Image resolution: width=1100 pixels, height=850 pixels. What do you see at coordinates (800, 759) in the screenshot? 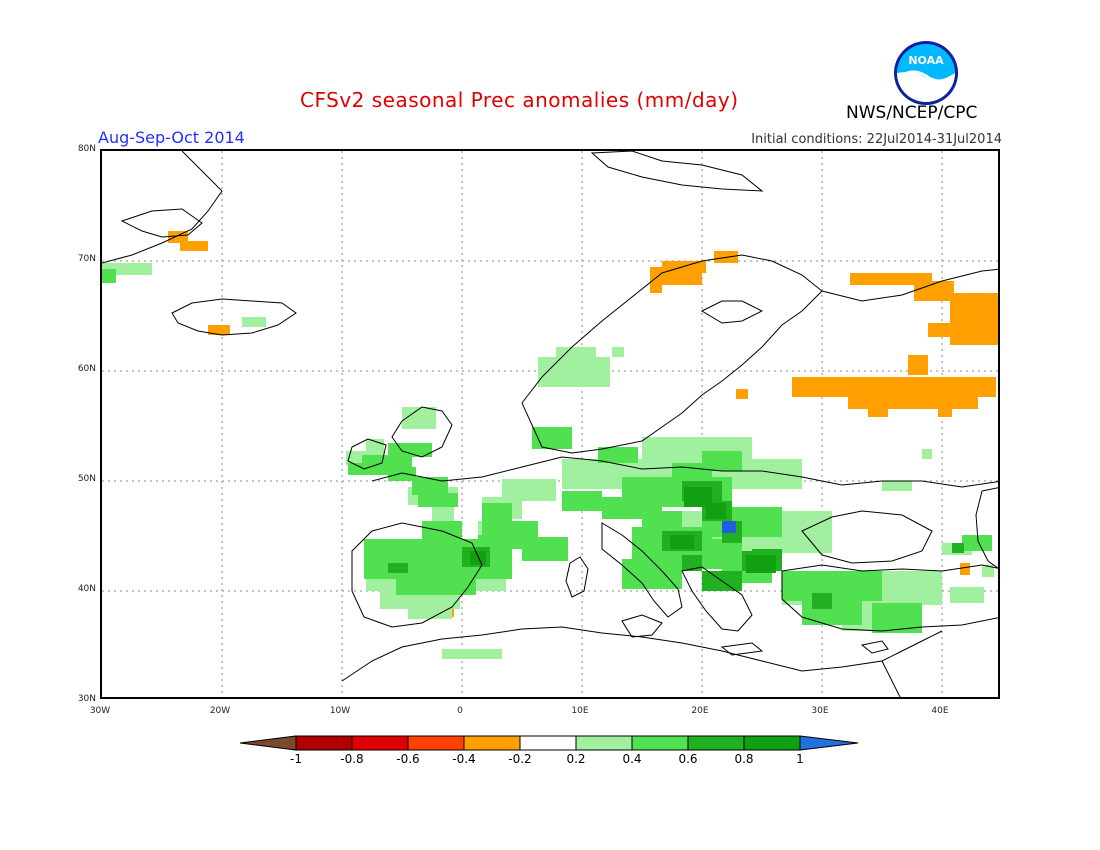
I see `colorbar-label-1: 1` at bounding box center [800, 759].